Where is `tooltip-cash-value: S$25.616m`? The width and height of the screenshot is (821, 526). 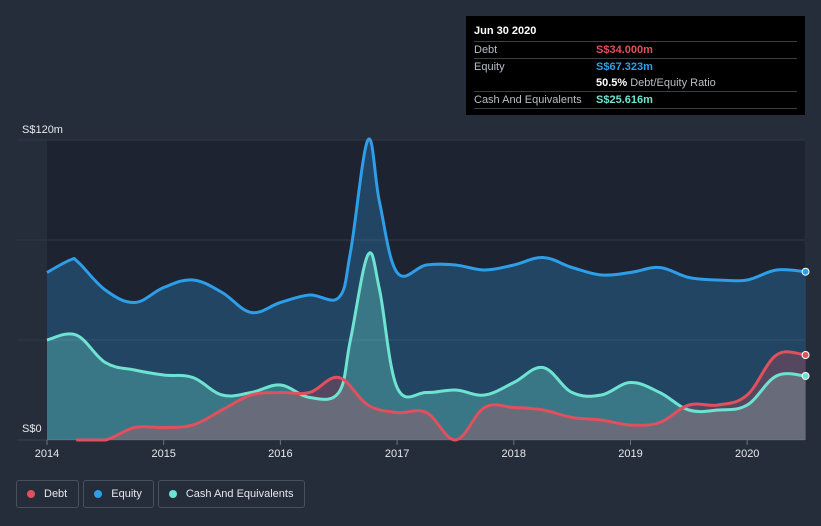 tooltip-cash-value: S$25.616m is located at coordinates (624, 100).